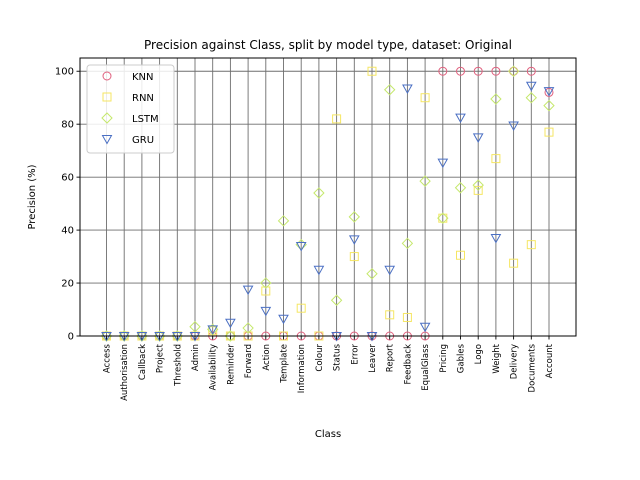  I want to click on x-tick-label: Logo, so click(479, 354).